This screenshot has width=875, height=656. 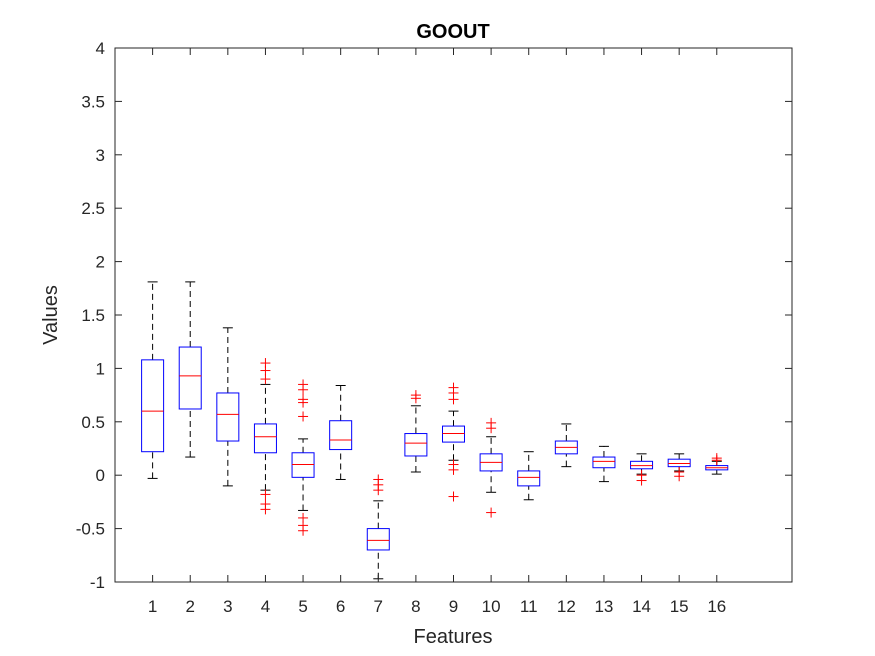 I want to click on x-tick-label: 5, so click(x=302, y=606).